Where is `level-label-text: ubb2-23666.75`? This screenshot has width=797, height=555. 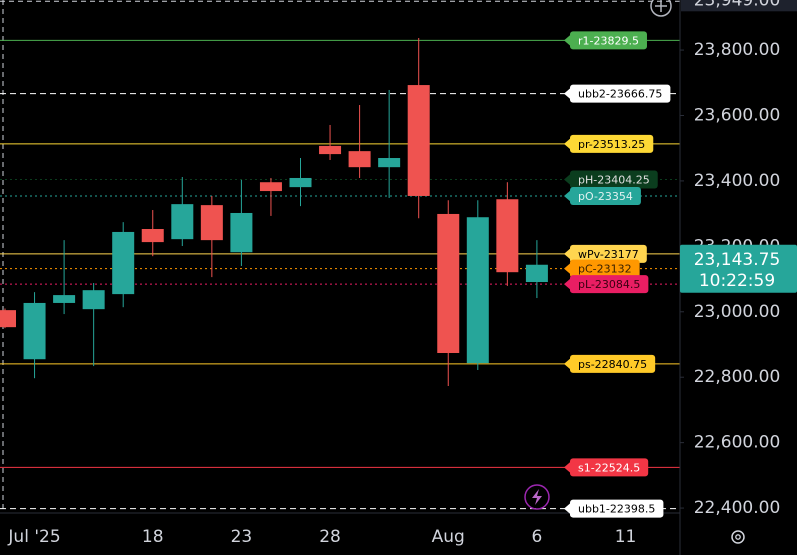 level-label-text: ubb2-23666.75 is located at coordinates (620, 94).